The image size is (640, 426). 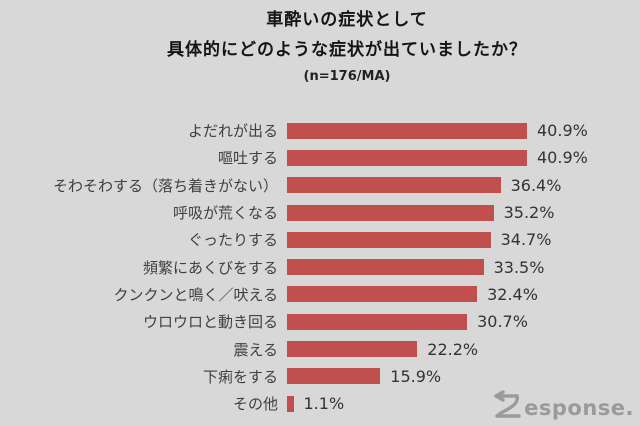 I want to click on bar-row: よだれが出る 40.9%, so click(x=320, y=130).